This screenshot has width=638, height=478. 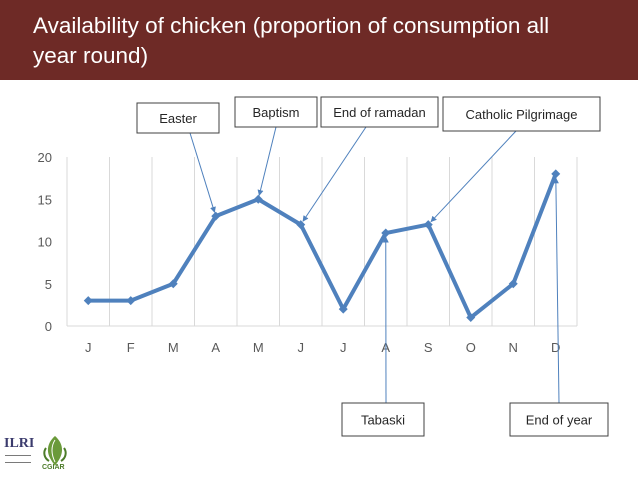 What do you see at coordinates (48, 284) in the screenshot?
I see `y-tick-label: 5` at bounding box center [48, 284].